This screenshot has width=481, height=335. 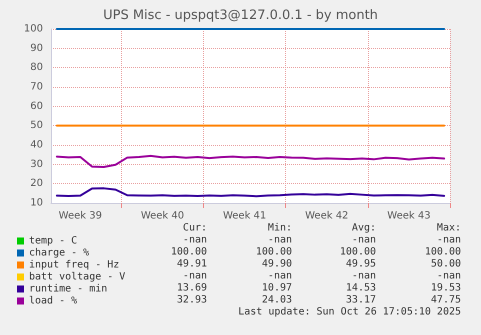 What do you see at coordinates (195, 228) in the screenshot?
I see `text: Cur:` at bounding box center [195, 228].